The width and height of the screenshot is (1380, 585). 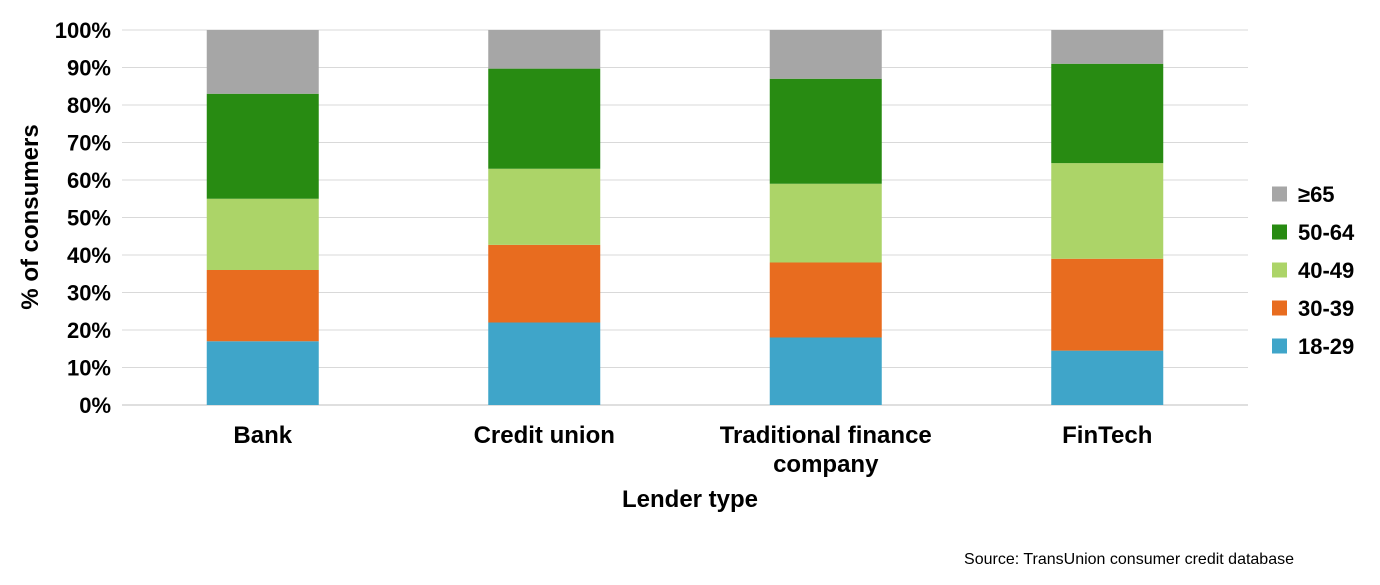 I want to click on y-tick-label: 40%, so click(x=89, y=255).